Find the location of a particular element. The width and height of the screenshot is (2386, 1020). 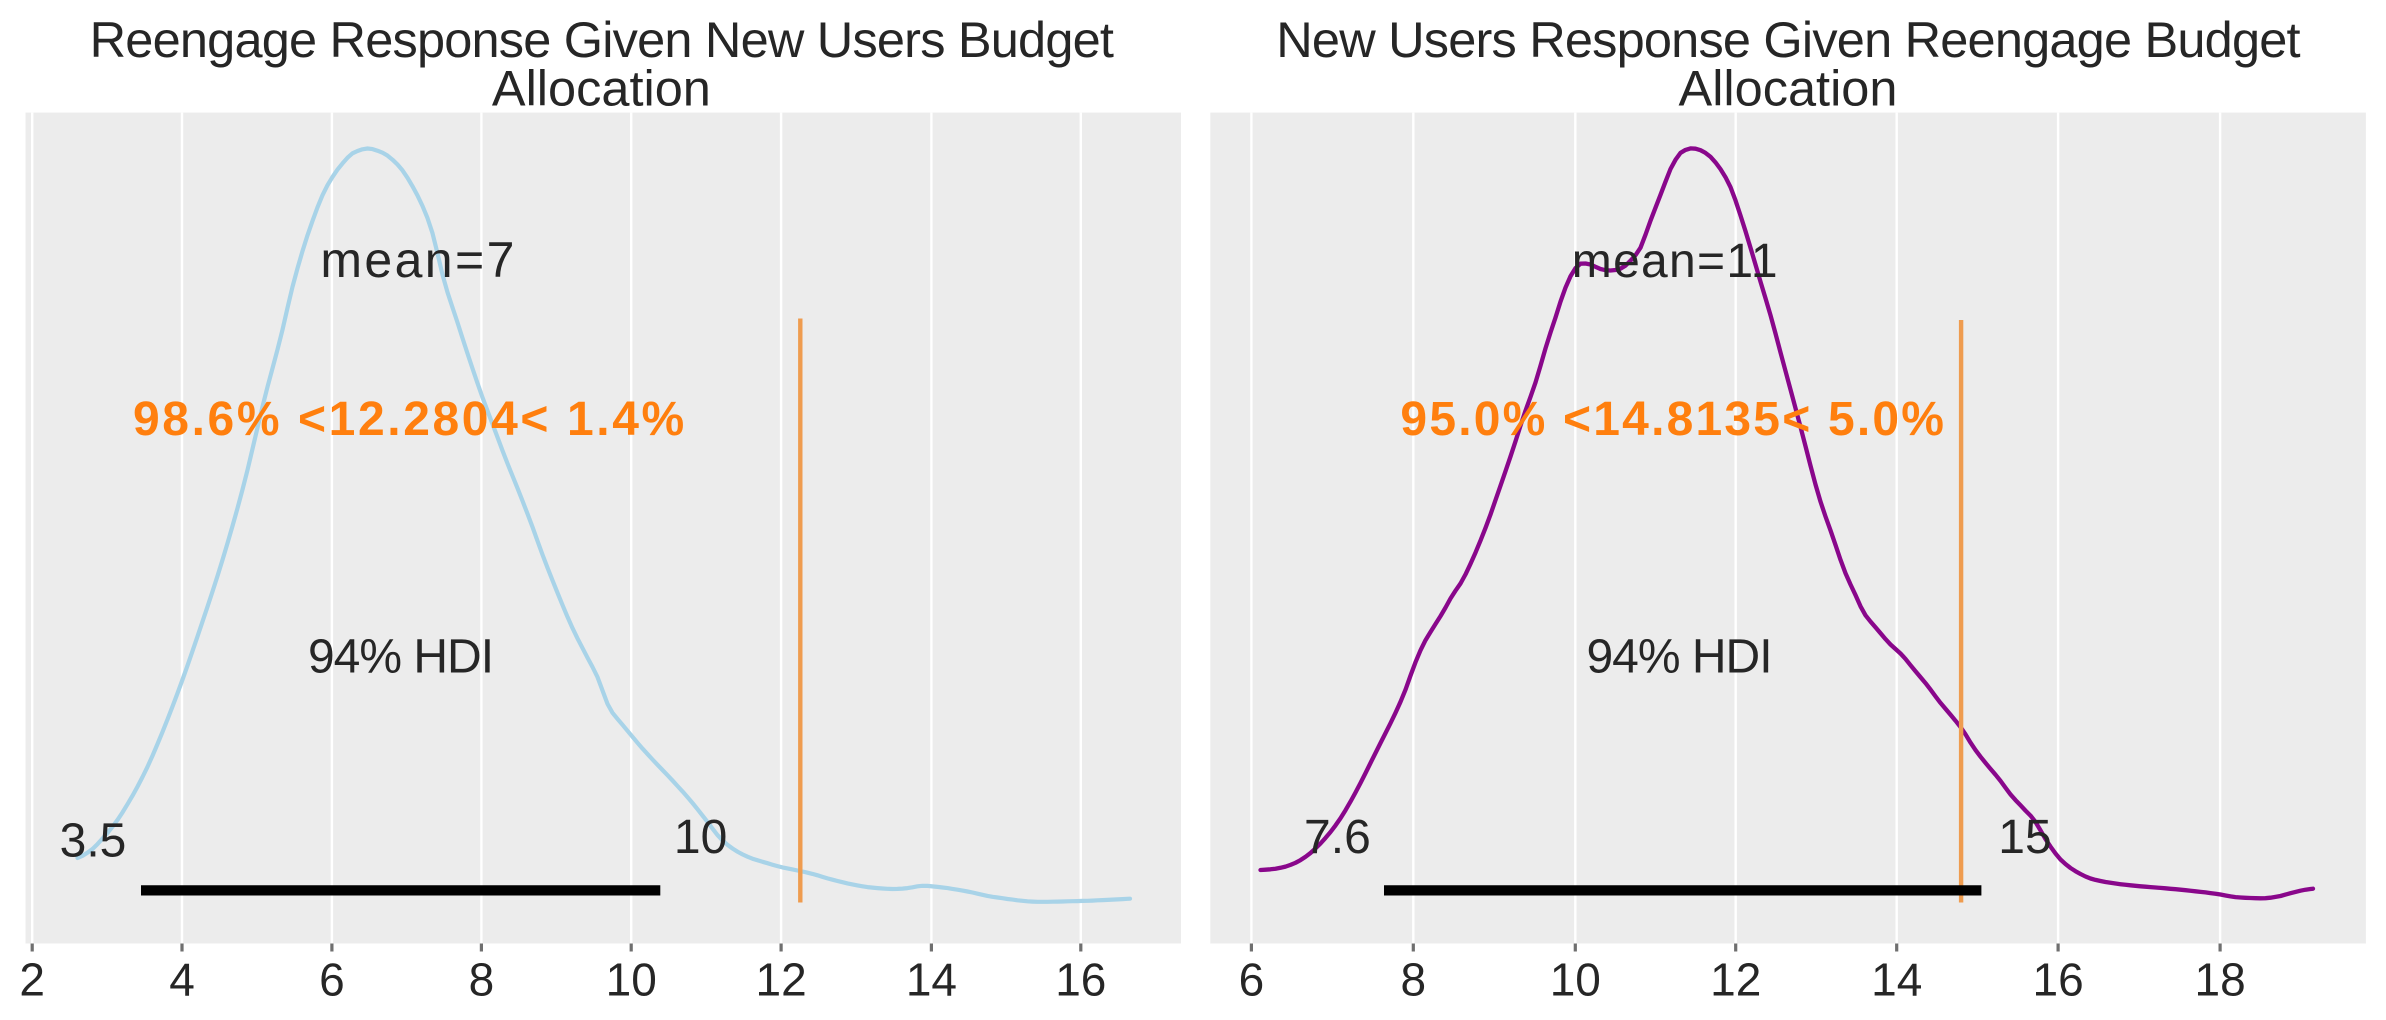

svg-text:New Users Response Given Reeng: New Users Response Given Reengage Budget is located at coordinates (1788, 39).